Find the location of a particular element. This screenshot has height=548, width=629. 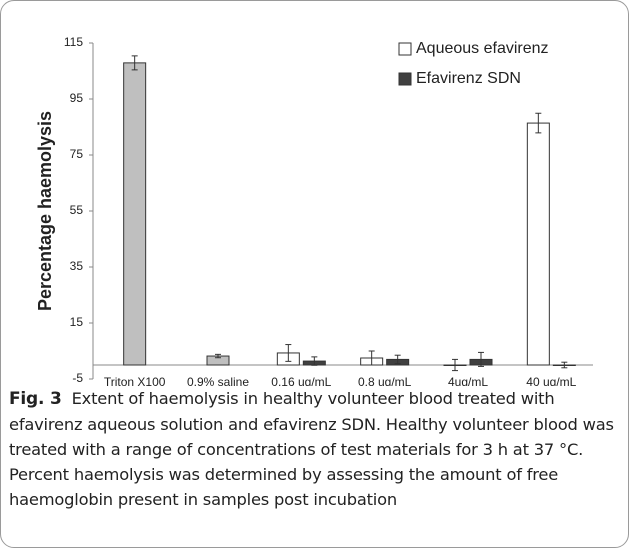

y-tick-label: 95 is located at coordinates (77, 98).